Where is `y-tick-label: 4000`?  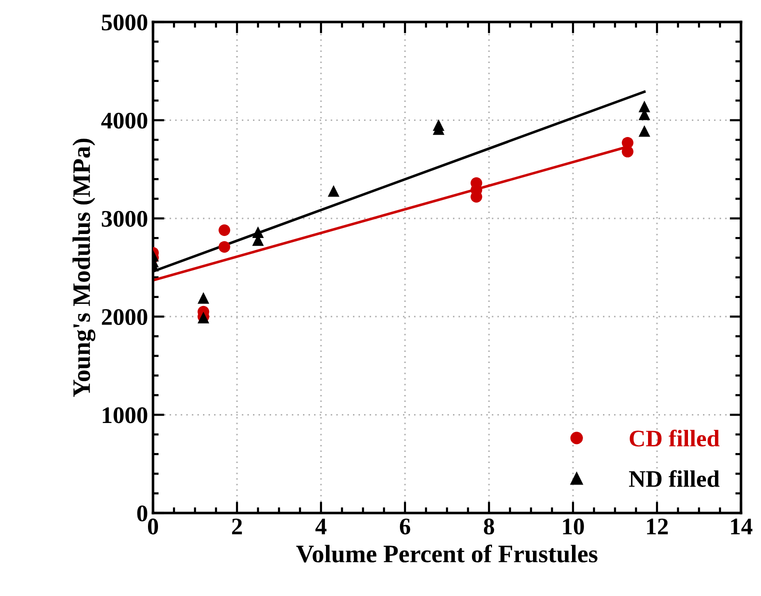
y-tick-label: 4000 is located at coordinates (124, 120).